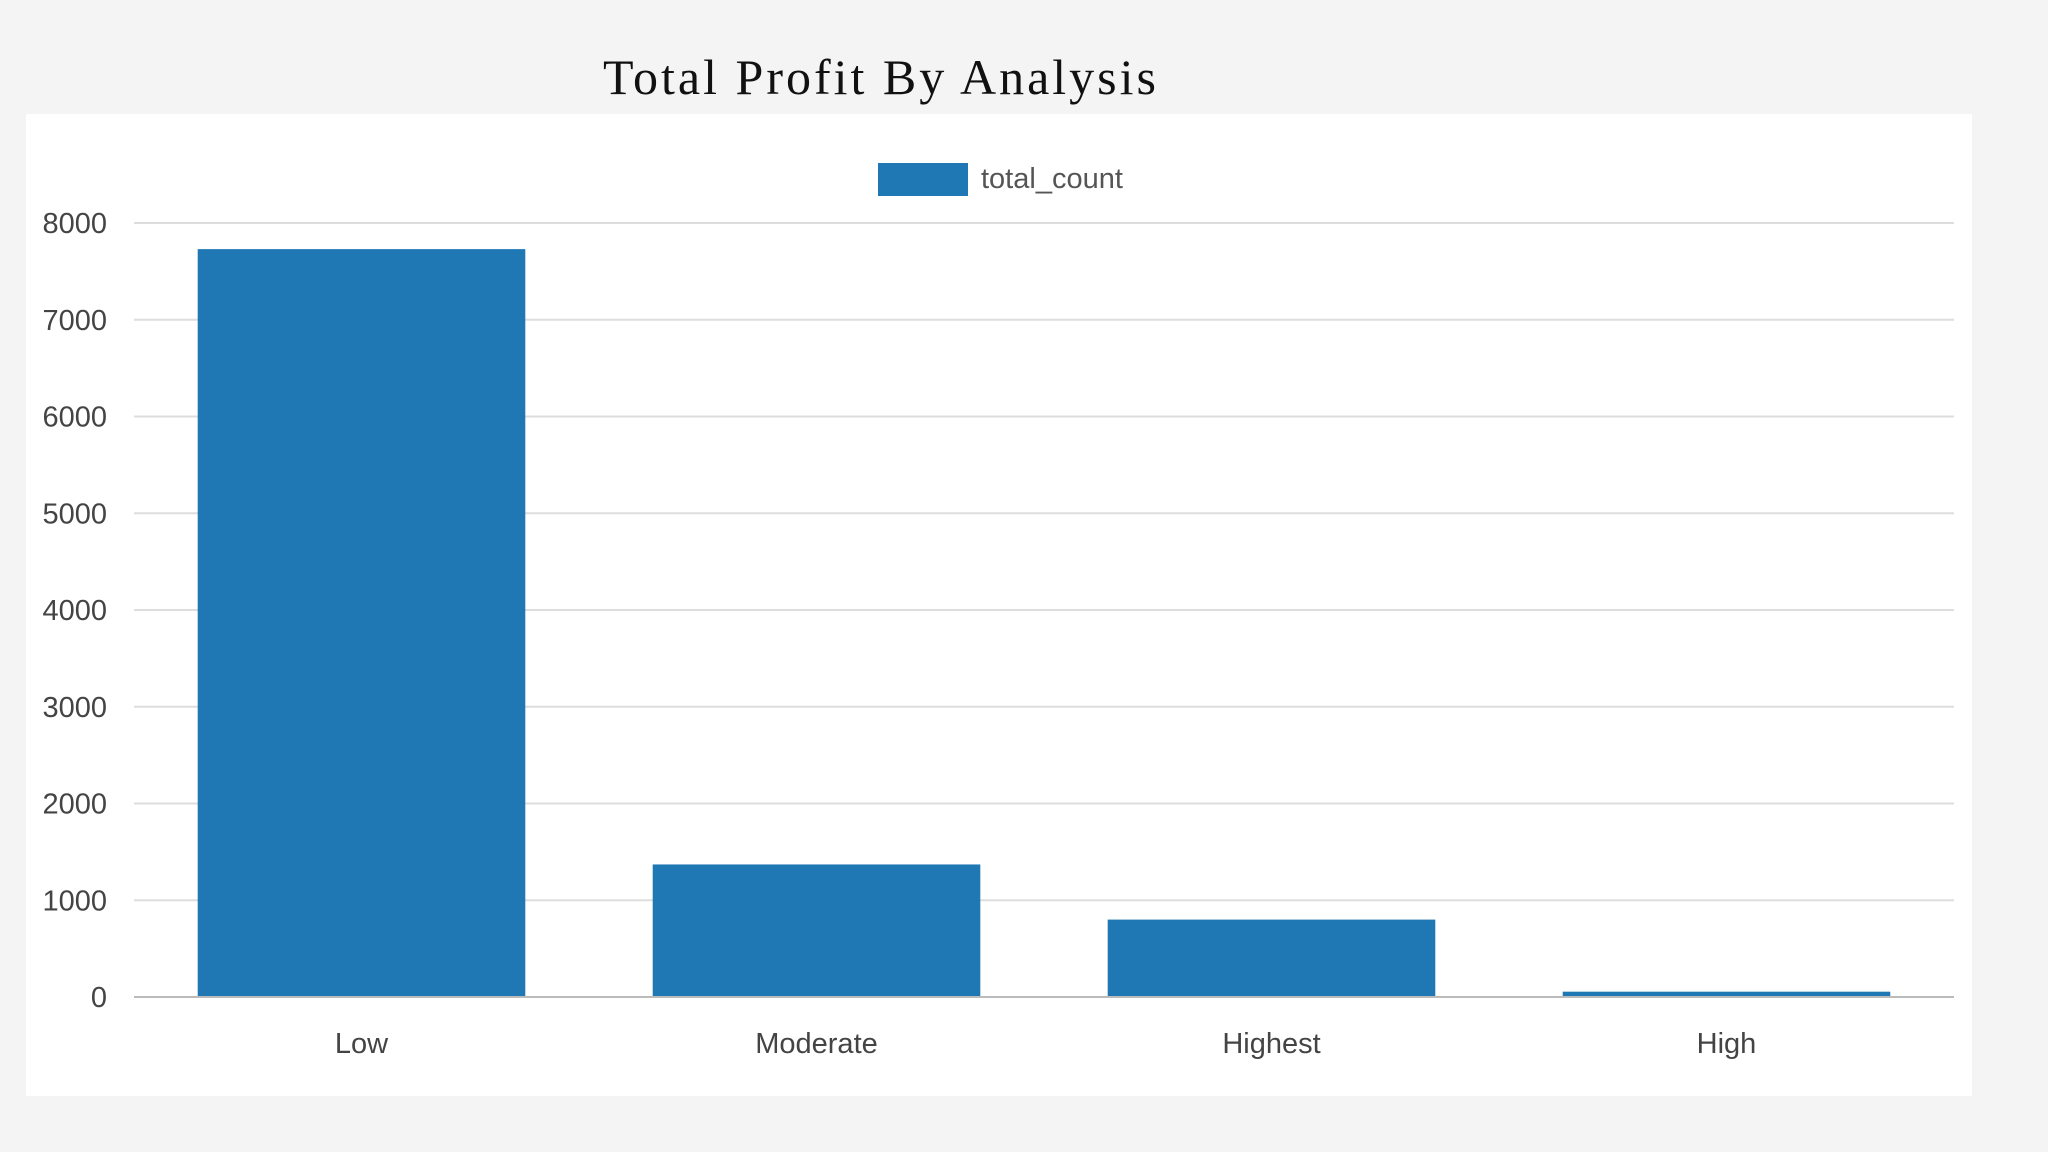 The height and width of the screenshot is (1152, 2048). I want to click on bar-highest, so click(1271, 958).